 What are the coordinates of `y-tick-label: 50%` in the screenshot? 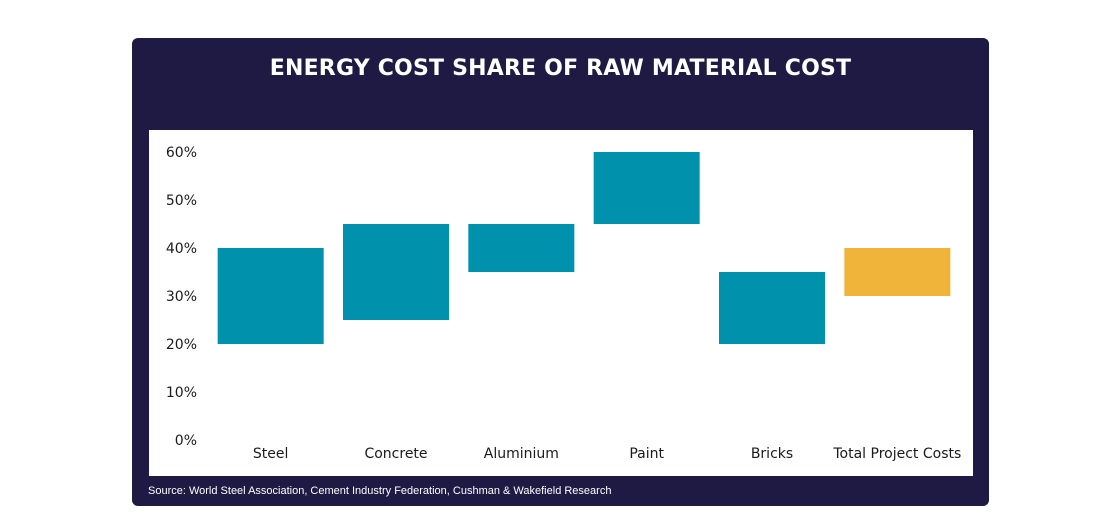 It's located at (181, 201).